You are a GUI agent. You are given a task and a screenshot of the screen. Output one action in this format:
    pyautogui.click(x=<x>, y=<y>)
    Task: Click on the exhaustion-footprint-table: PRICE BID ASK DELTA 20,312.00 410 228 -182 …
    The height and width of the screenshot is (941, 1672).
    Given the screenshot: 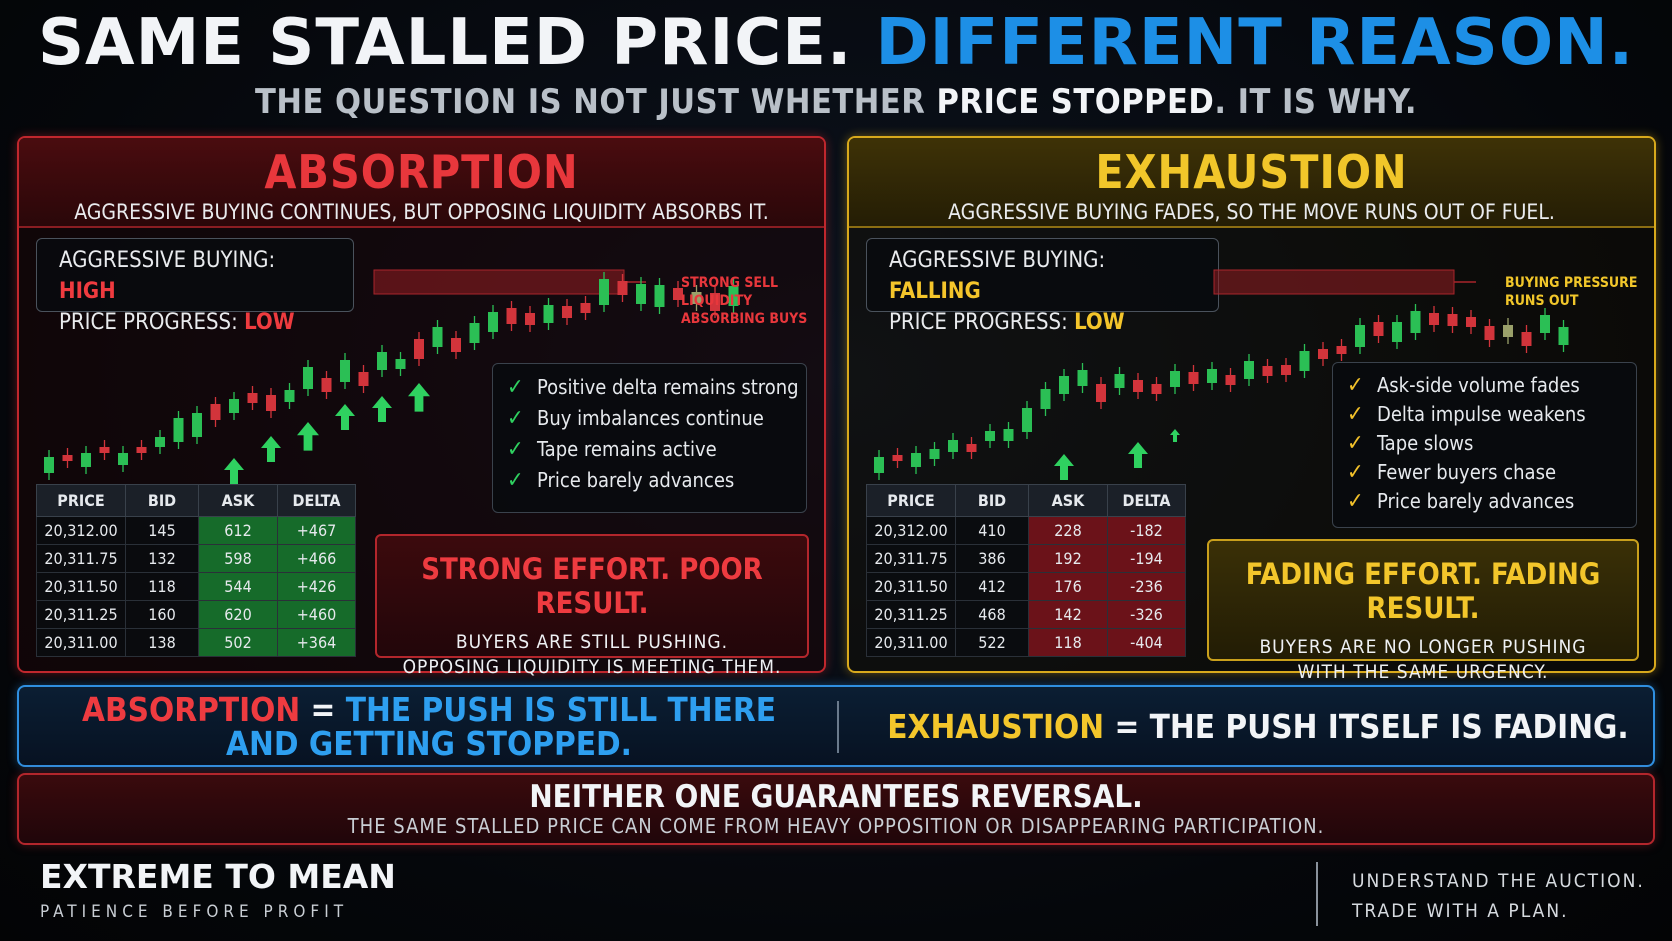 What is the action you would take?
    pyautogui.click(x=1026, y=570)
    